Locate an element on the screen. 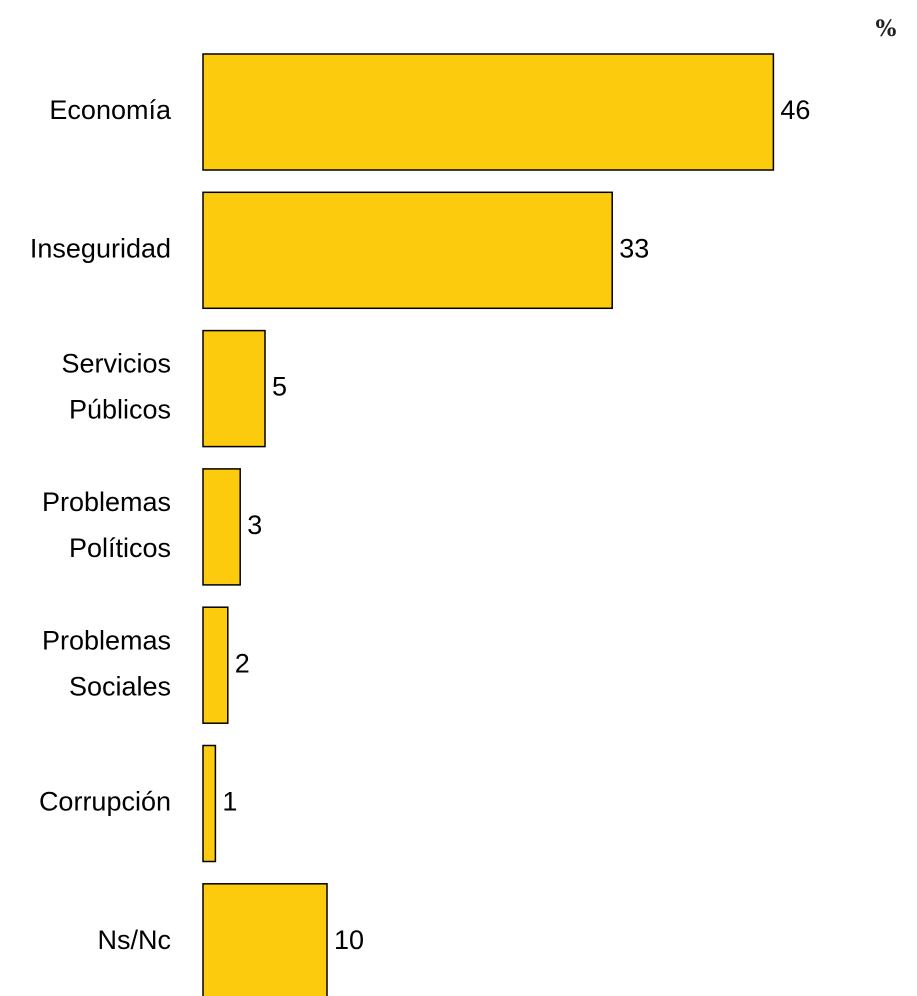 The height and width of the screenshot is (996, 917). category-label: Ns/Nc is located at coordinates (135, 940).